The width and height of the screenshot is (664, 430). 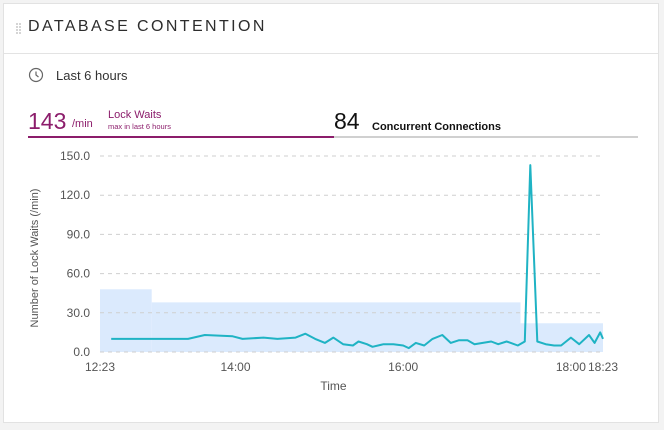 I want to click on y-tick-label: 0.0, so click(x=81, y=352).